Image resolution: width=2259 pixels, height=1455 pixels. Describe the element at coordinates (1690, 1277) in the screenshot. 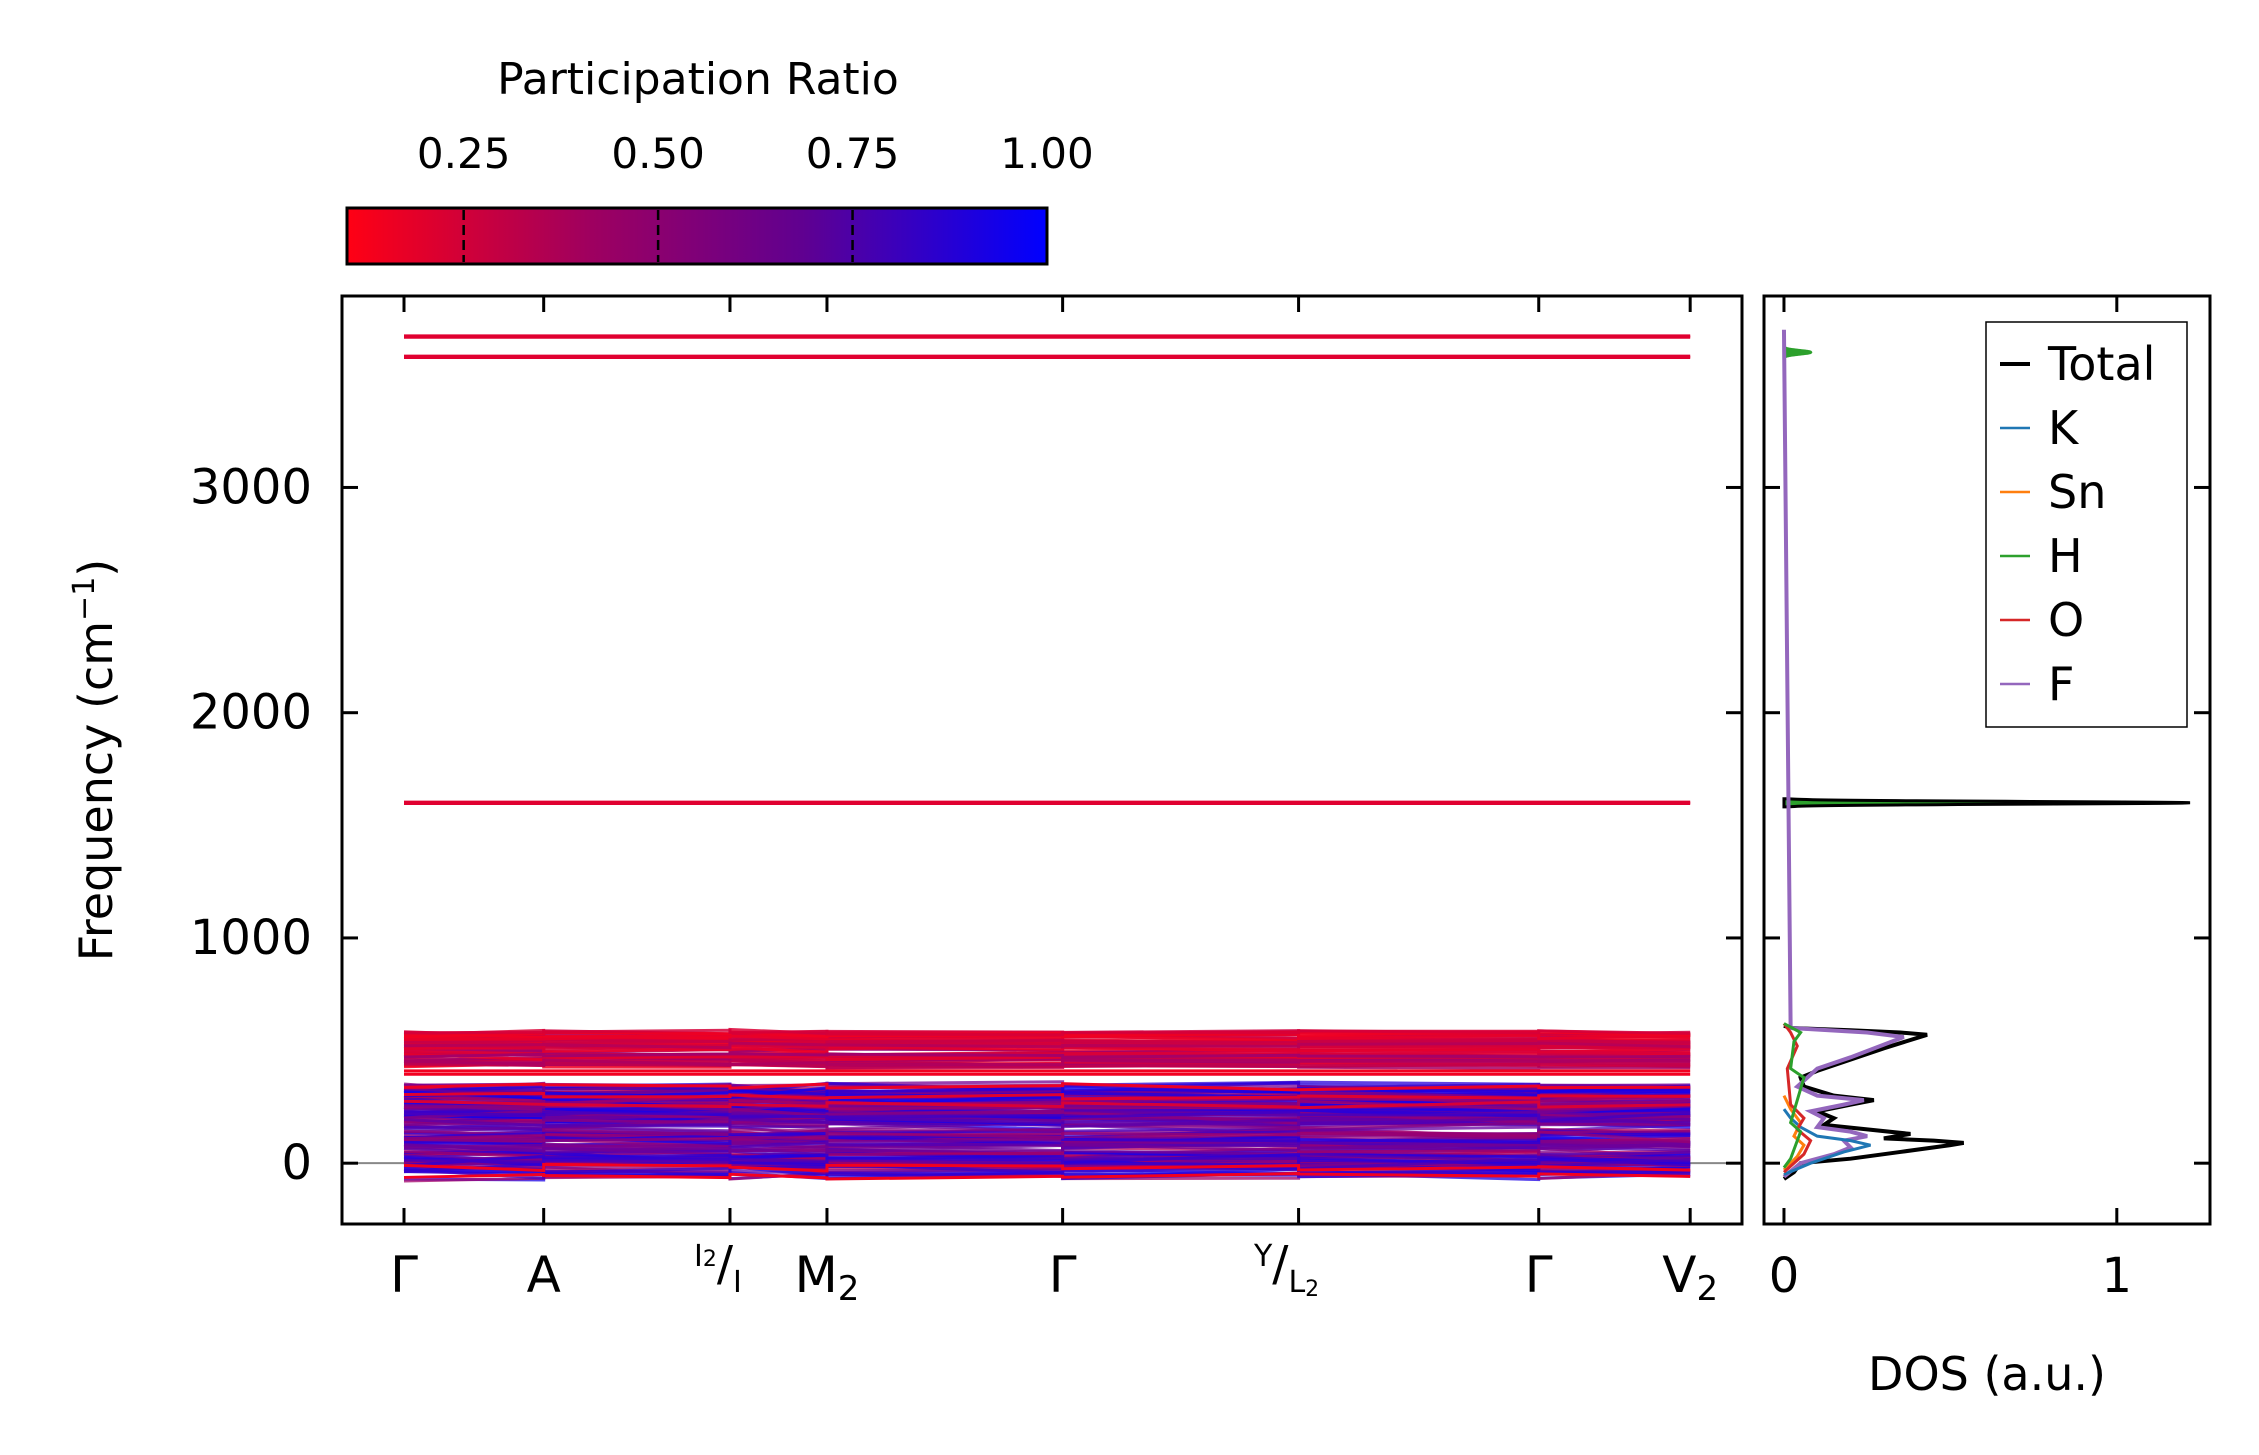

I see `x-tick-label: V2` at that location.